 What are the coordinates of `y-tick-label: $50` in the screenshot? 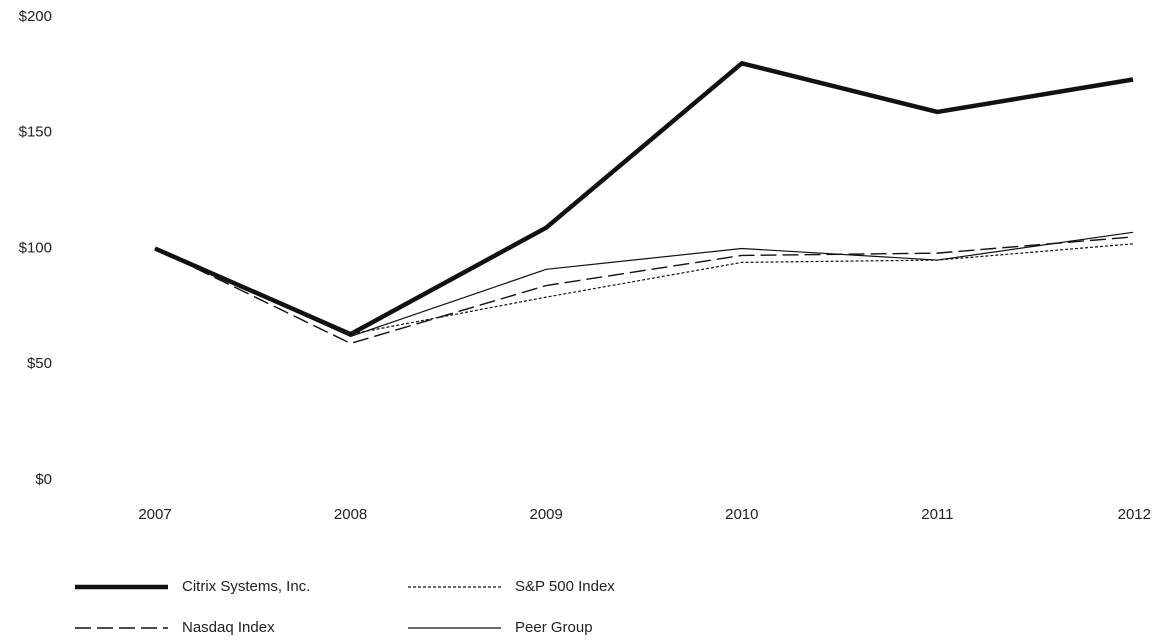 It's located at (39, 363).